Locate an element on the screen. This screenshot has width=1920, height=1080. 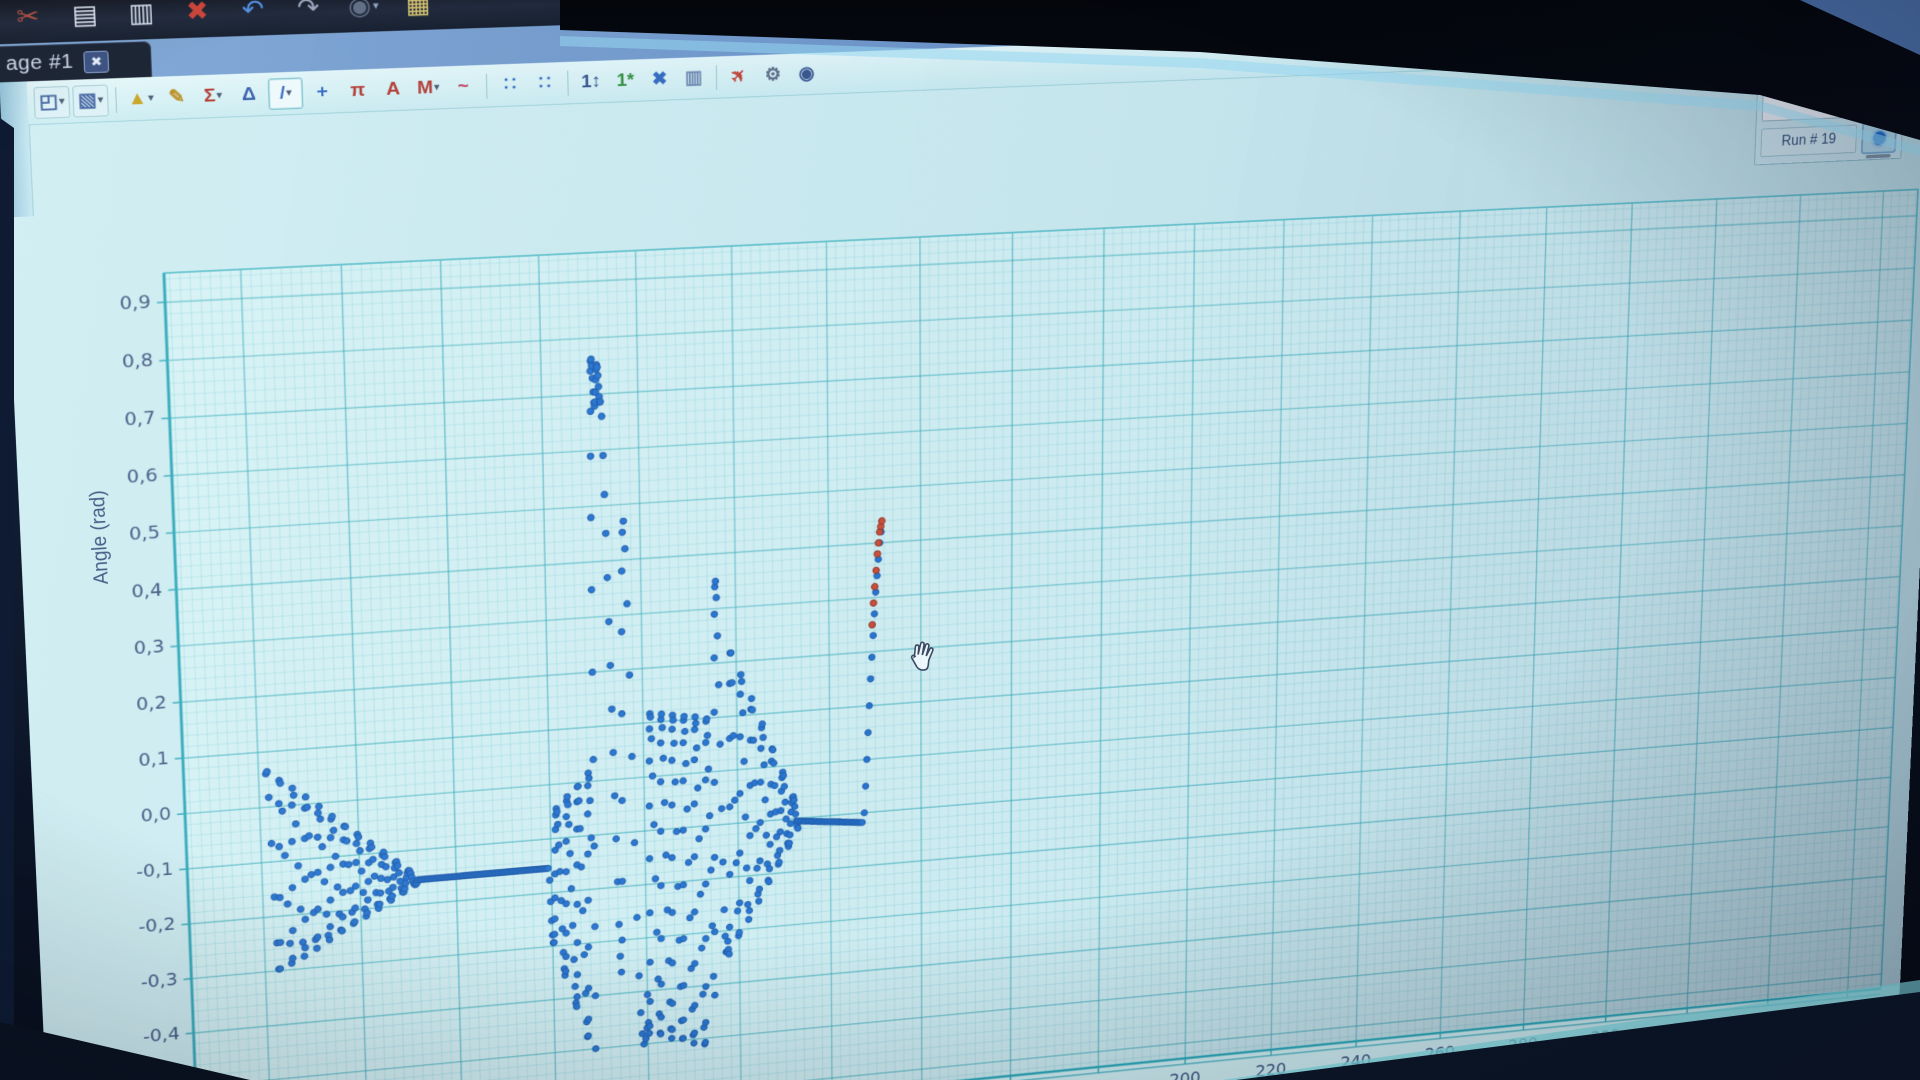
paste-tool: ▥ is located at coordinates (141, 16).